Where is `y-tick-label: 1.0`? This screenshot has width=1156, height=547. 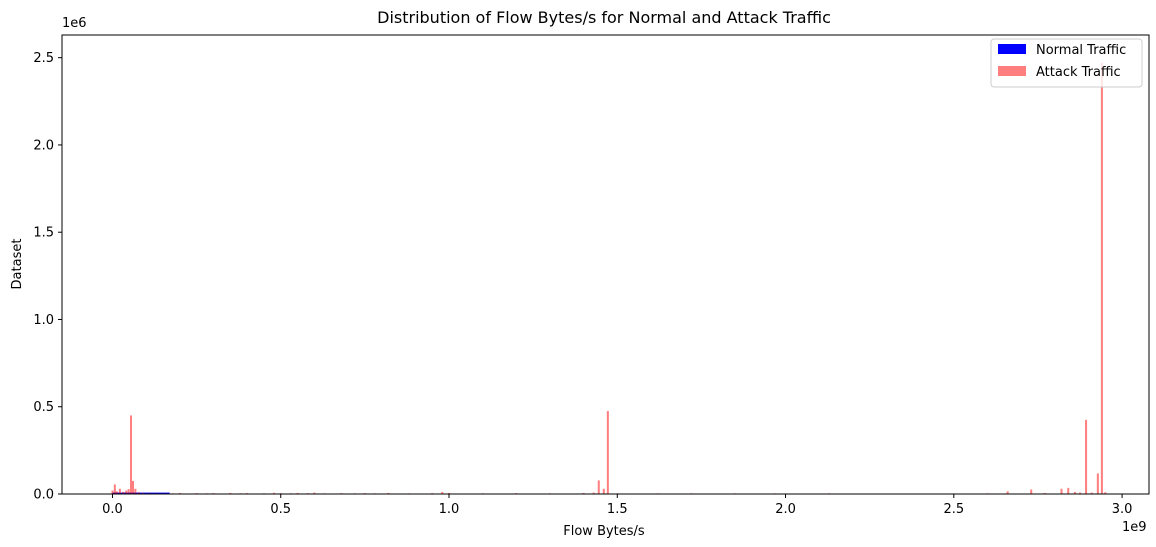 y-tick-label: 1.0 is located at coordinates (43, 320).